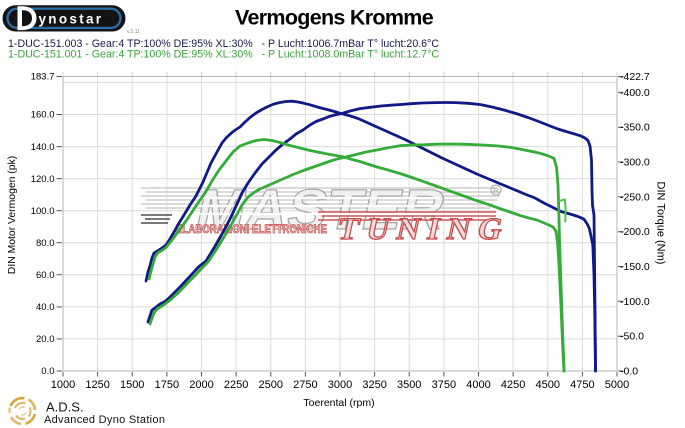  I want to click on svg-text: 1750, so click(167, 385).